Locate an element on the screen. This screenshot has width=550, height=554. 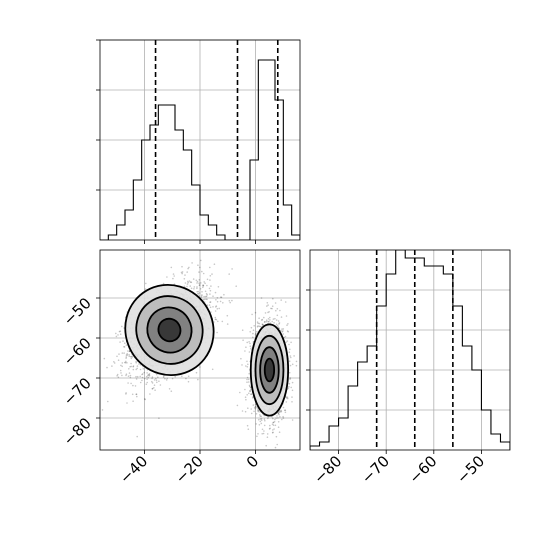
right-histogram-frame is located at coordinates (410, 350).